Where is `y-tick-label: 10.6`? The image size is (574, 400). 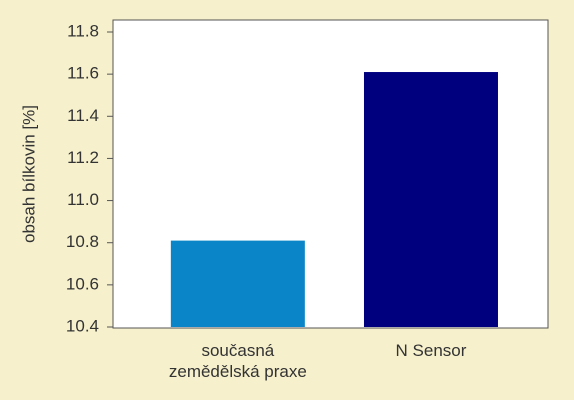 y-tick-label: 10.6 is located at coordinates (82, 283).